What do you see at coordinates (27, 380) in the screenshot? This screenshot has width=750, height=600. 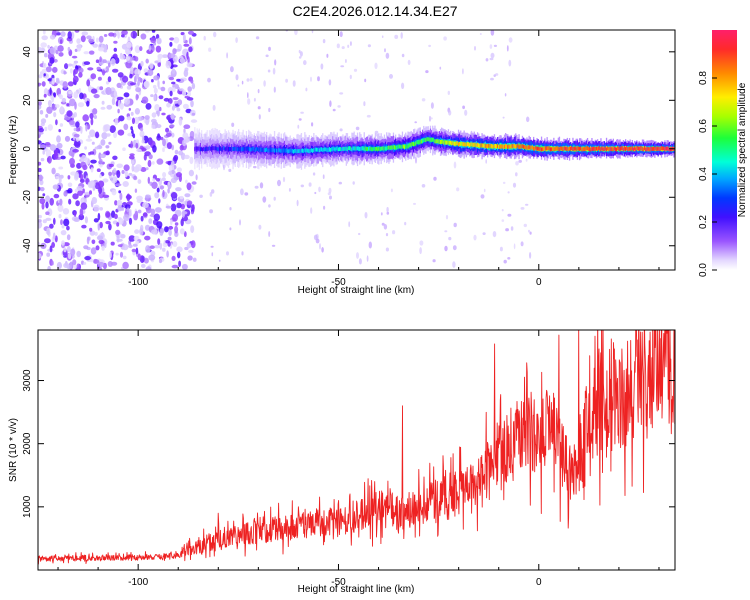 I see `y-tick-label: 3000` at bounding box center [27, 380].